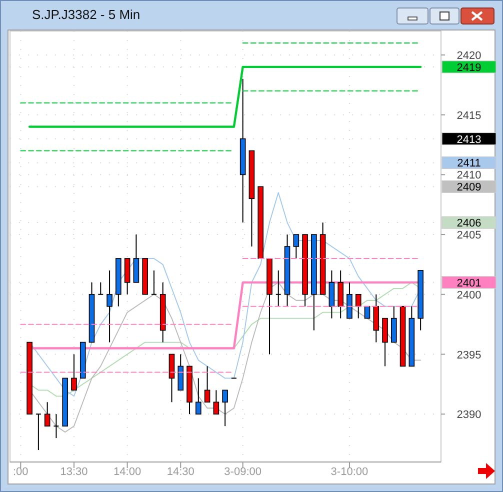 The width and height of the screenshot is (503, 492). What do you see at coordinates (349, 472) in the screenshot?
I see `x-tick-label: 3-10:00` at bounding box center [349, 472].